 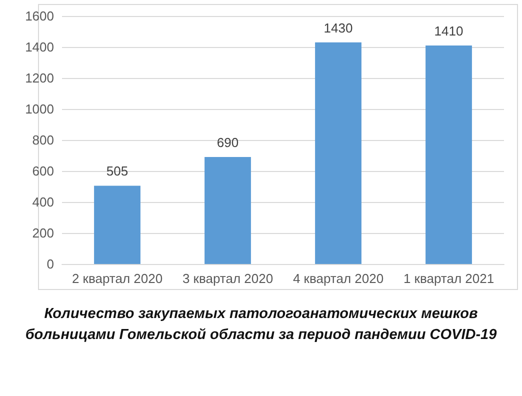 I want to click on data-label: 1430, so click(x=338, y=28).